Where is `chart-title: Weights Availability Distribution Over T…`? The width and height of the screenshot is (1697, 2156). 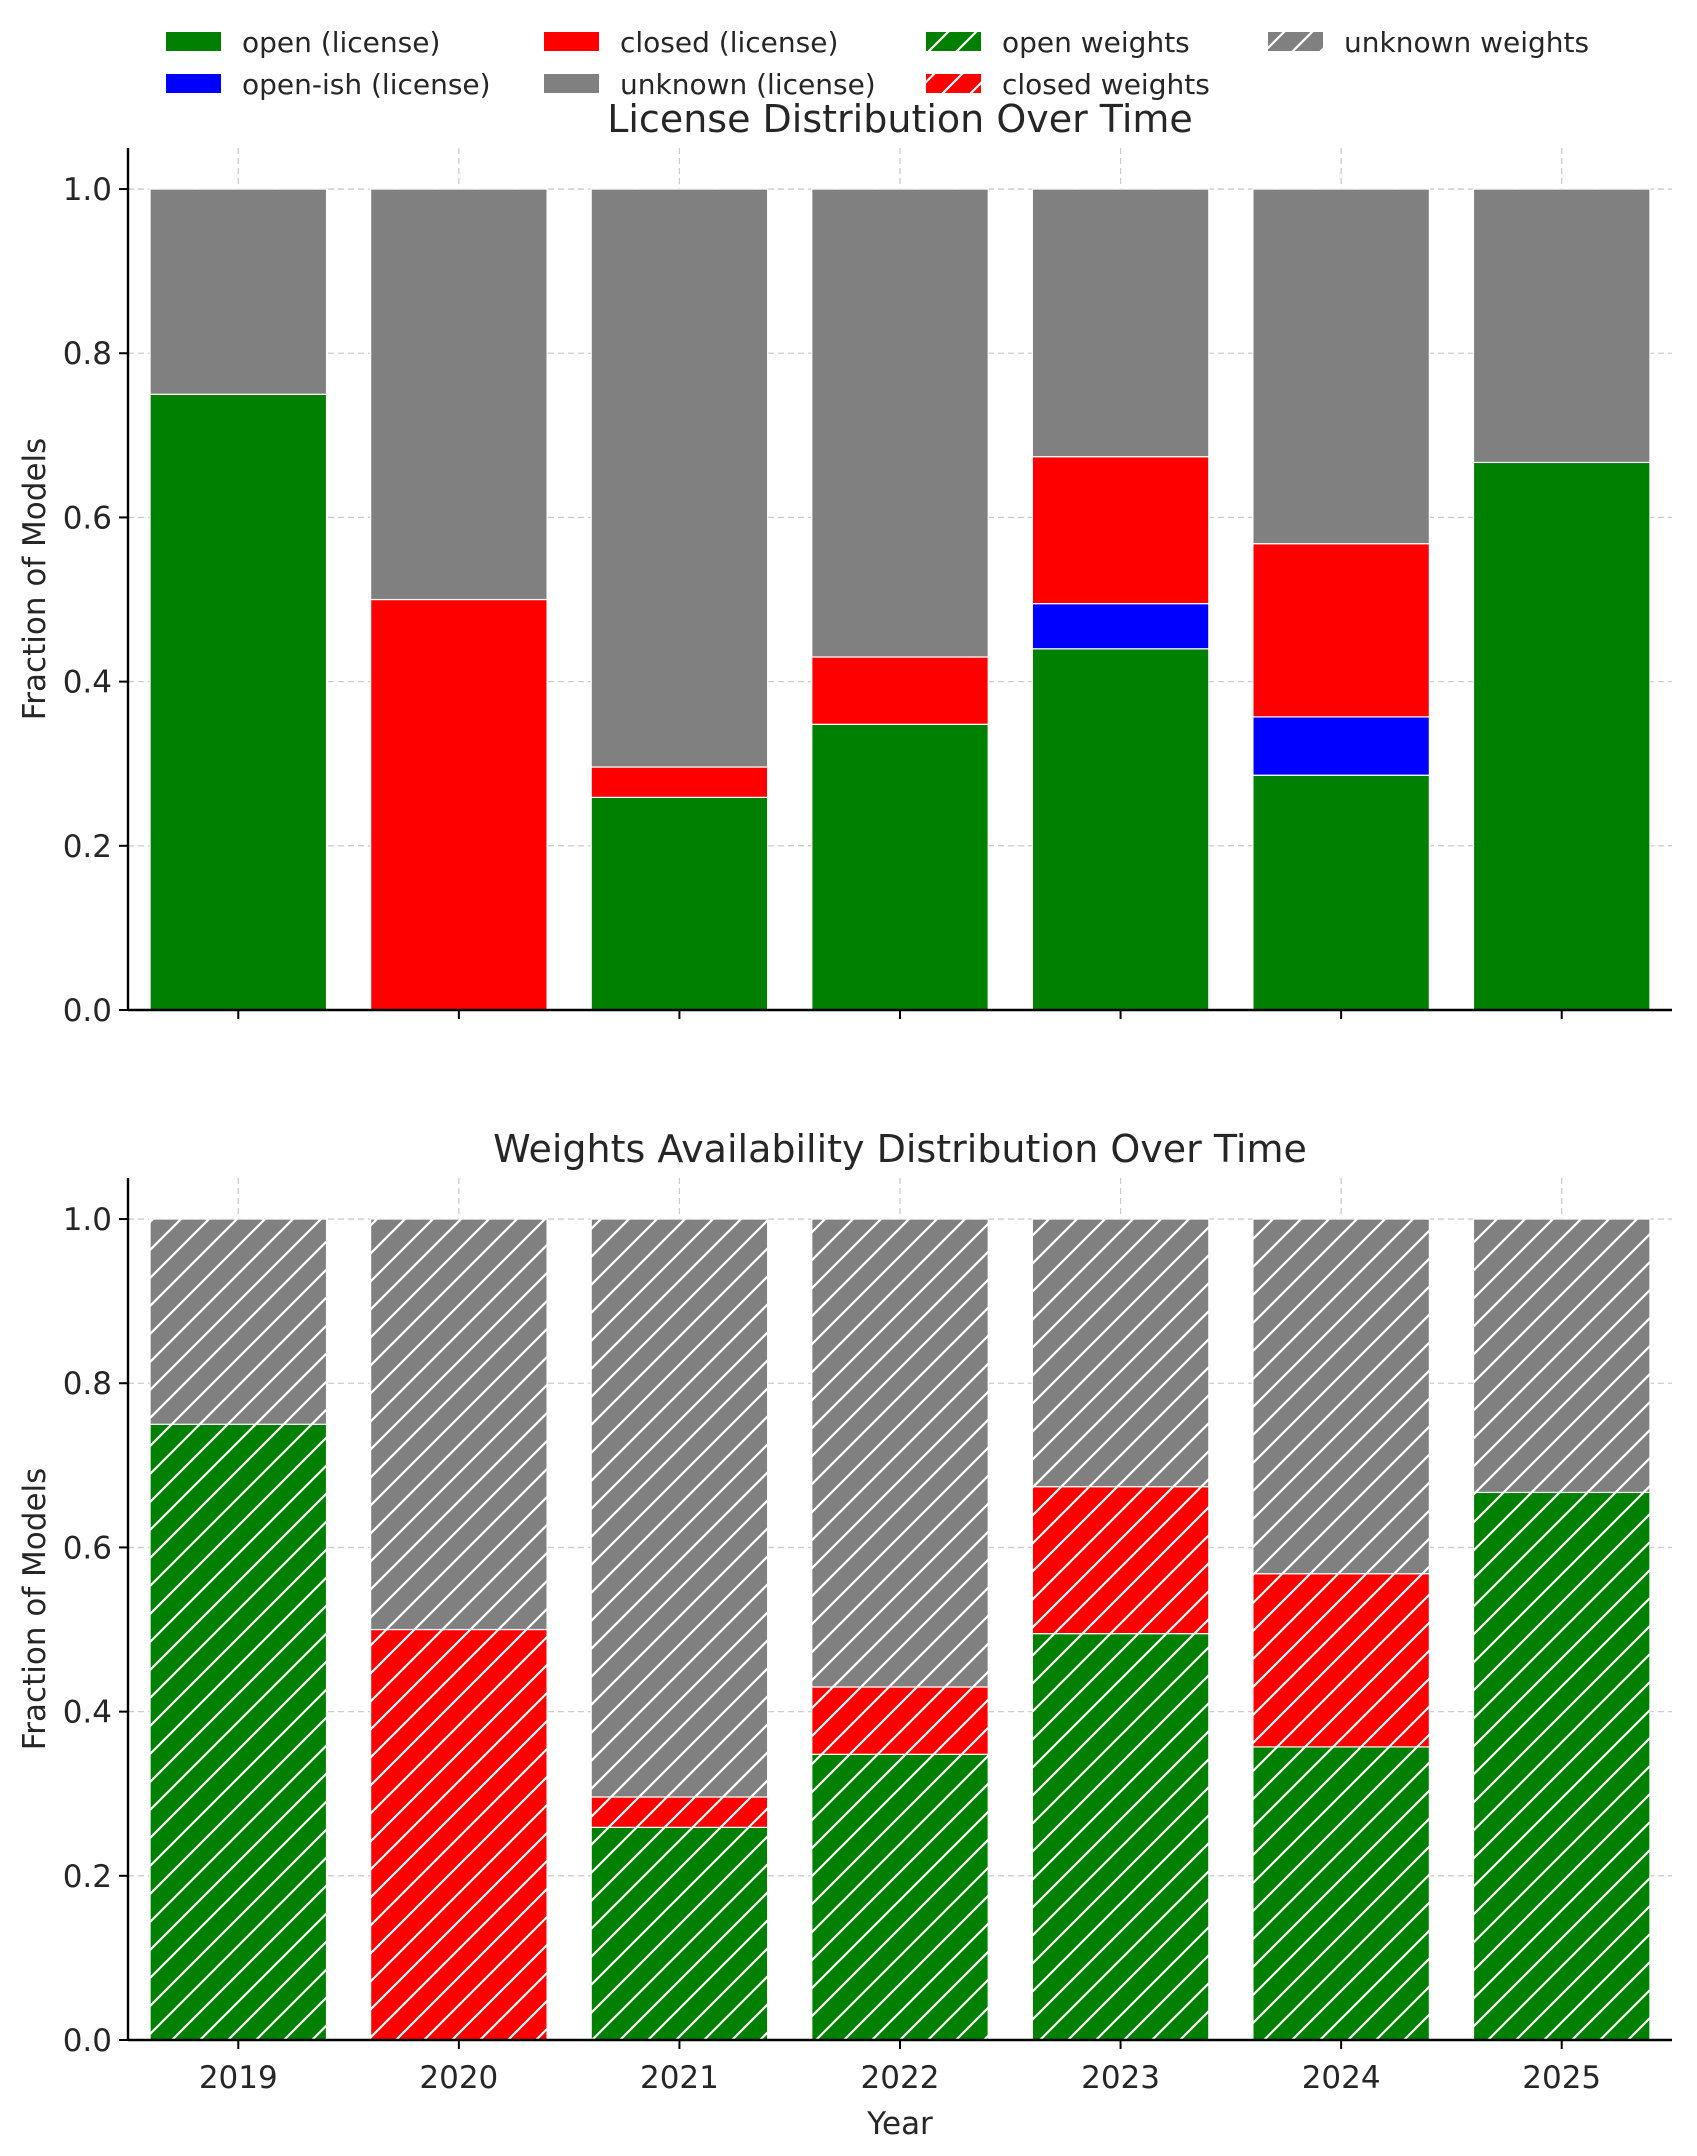
chart-title: Weights Availability Distribution Over T… is located at coordinates (900, 1149).